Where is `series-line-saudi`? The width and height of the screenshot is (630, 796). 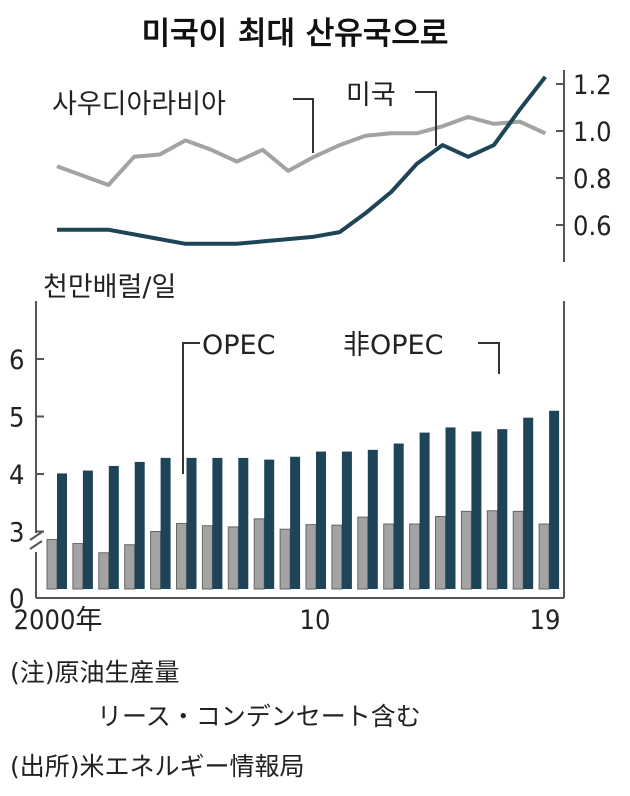 series-line-saudi is located at coordinates (301, 150).